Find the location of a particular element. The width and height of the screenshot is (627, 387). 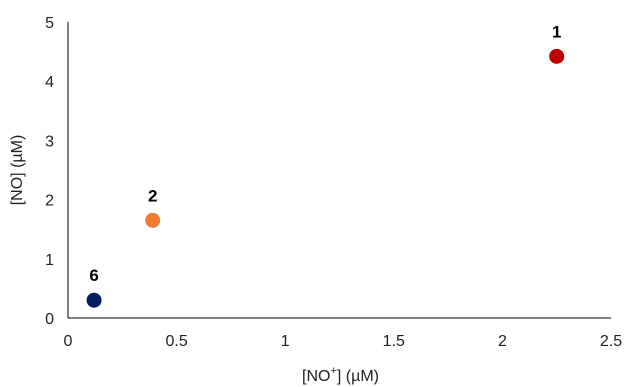

data-point-label: 1 is located at coordinates (556, 31).